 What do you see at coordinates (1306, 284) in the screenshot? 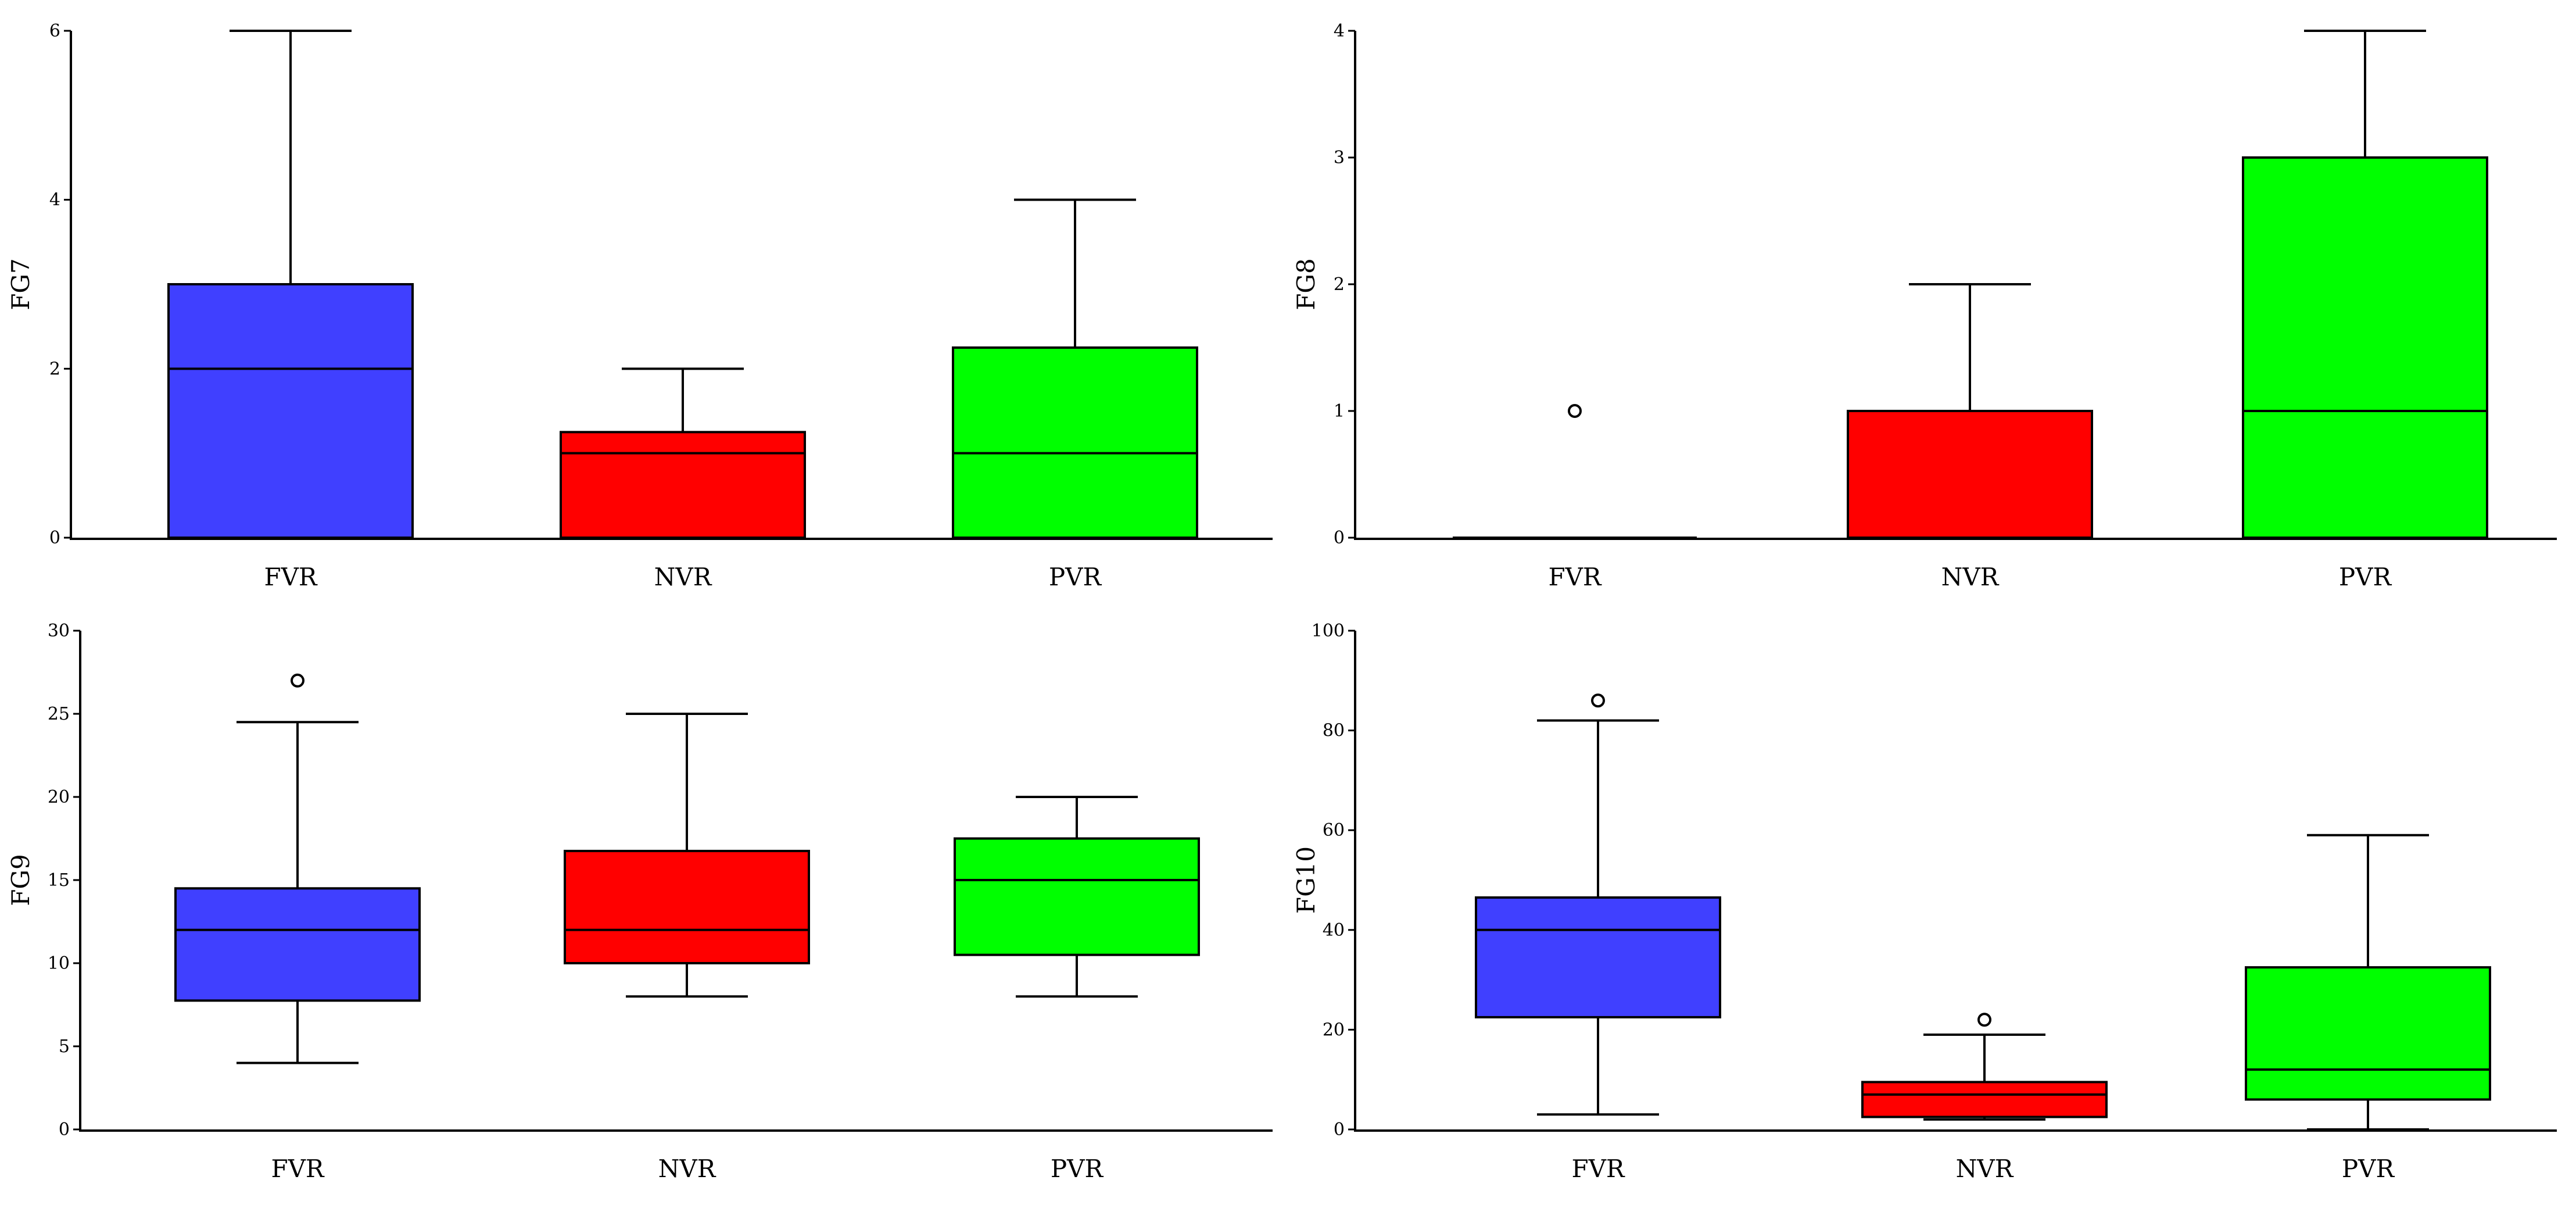
I see `y-axis-title: FG8` at bounding box center [1306, 284].